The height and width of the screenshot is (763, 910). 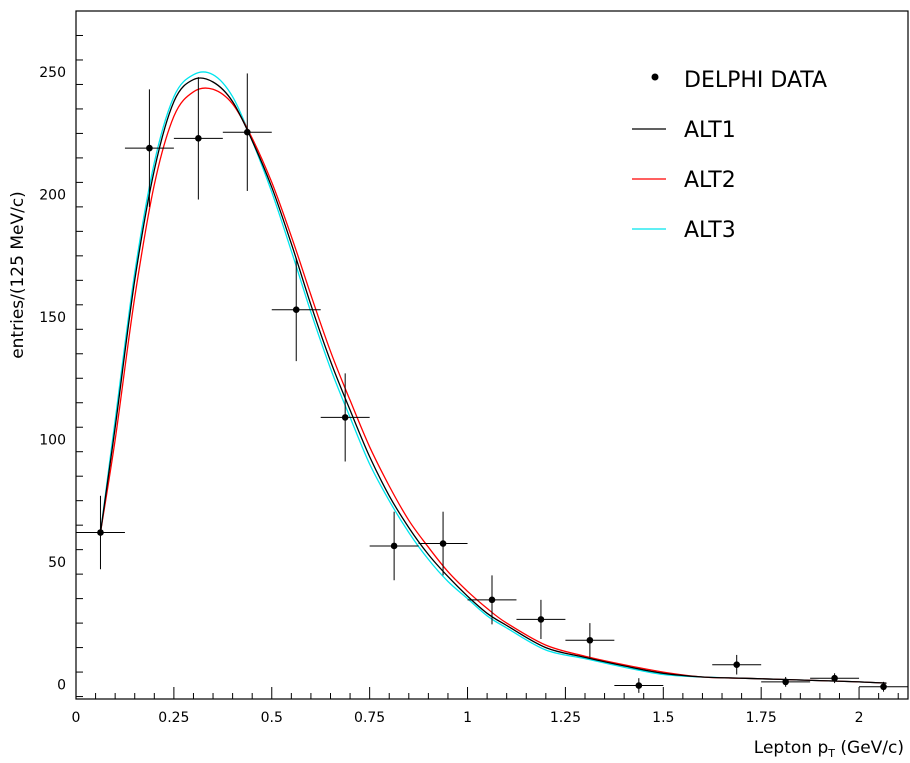 I want to click on x-tick-label: 0.75, so click(x=369, y=718).